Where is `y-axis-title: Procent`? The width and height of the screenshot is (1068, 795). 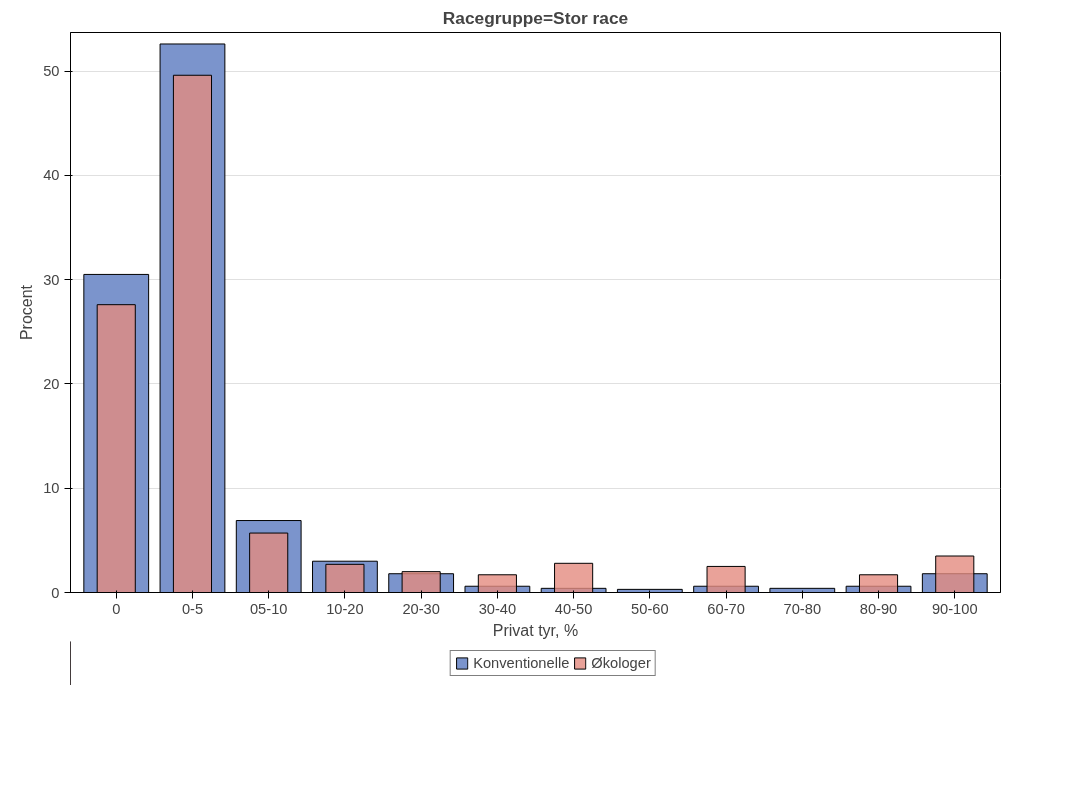
y-axis-title: Procent is located at coordinates (27, 312).